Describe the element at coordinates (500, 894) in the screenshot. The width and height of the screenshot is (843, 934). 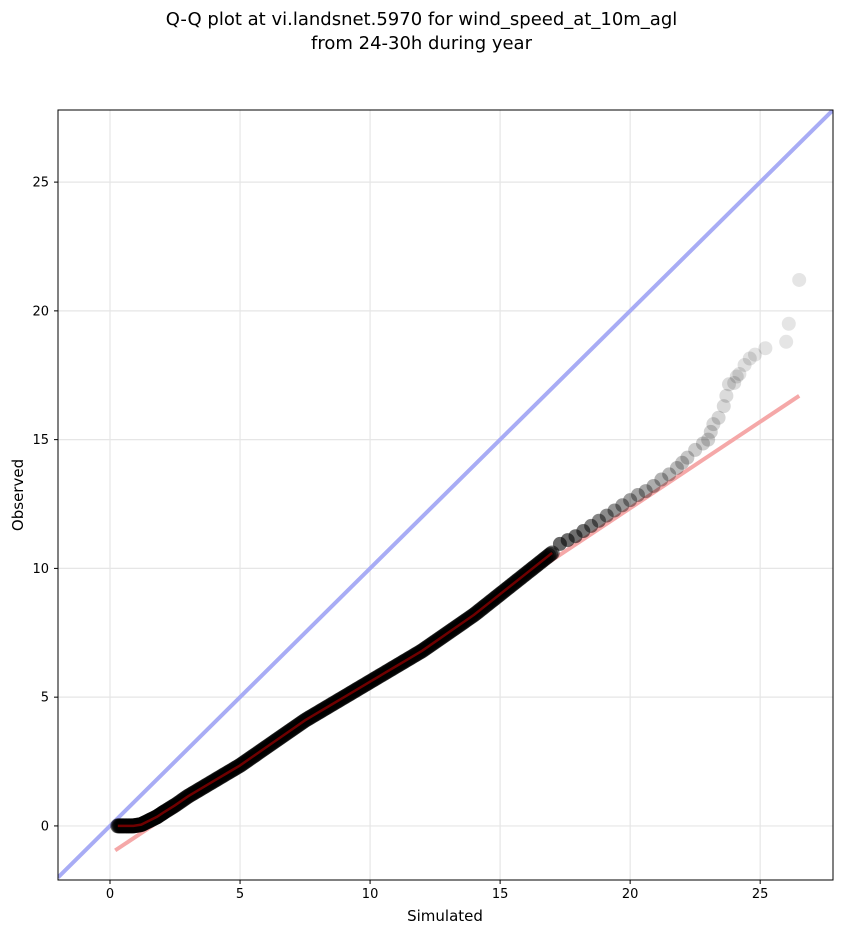
I see `x-tick-label: 15` at that location.